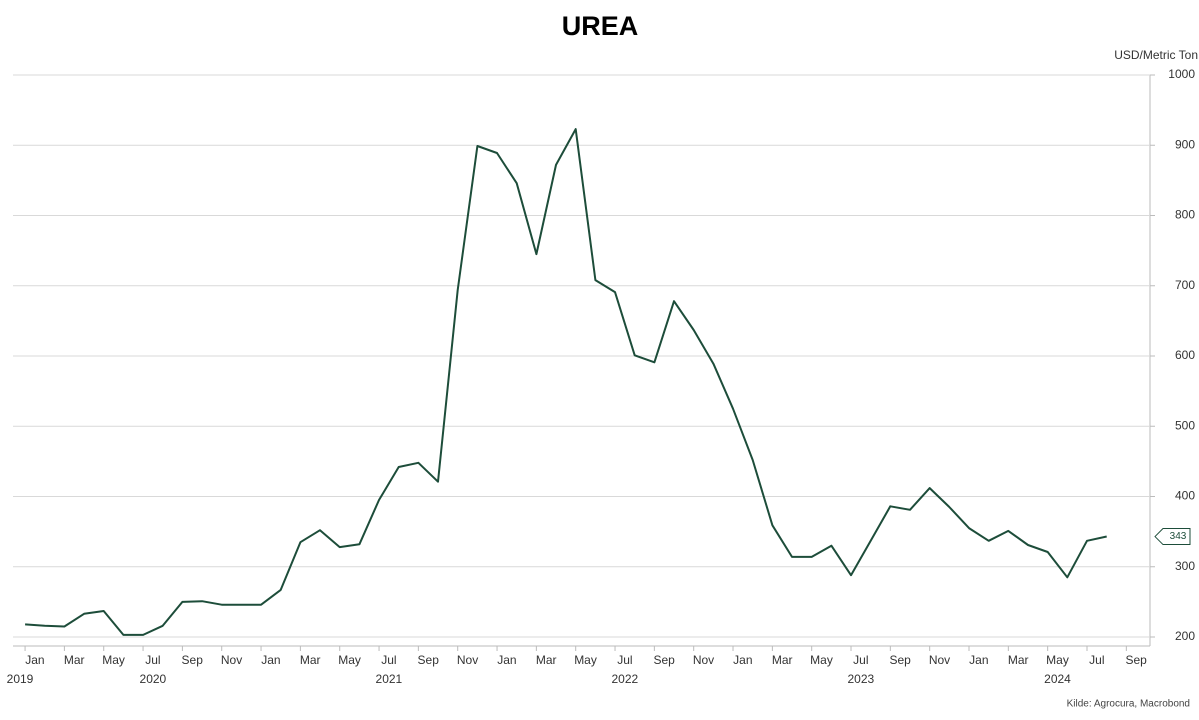 The height and width of the screenshot is (720, 1199). I want to click on year-label: 2023, so click(860, 679).